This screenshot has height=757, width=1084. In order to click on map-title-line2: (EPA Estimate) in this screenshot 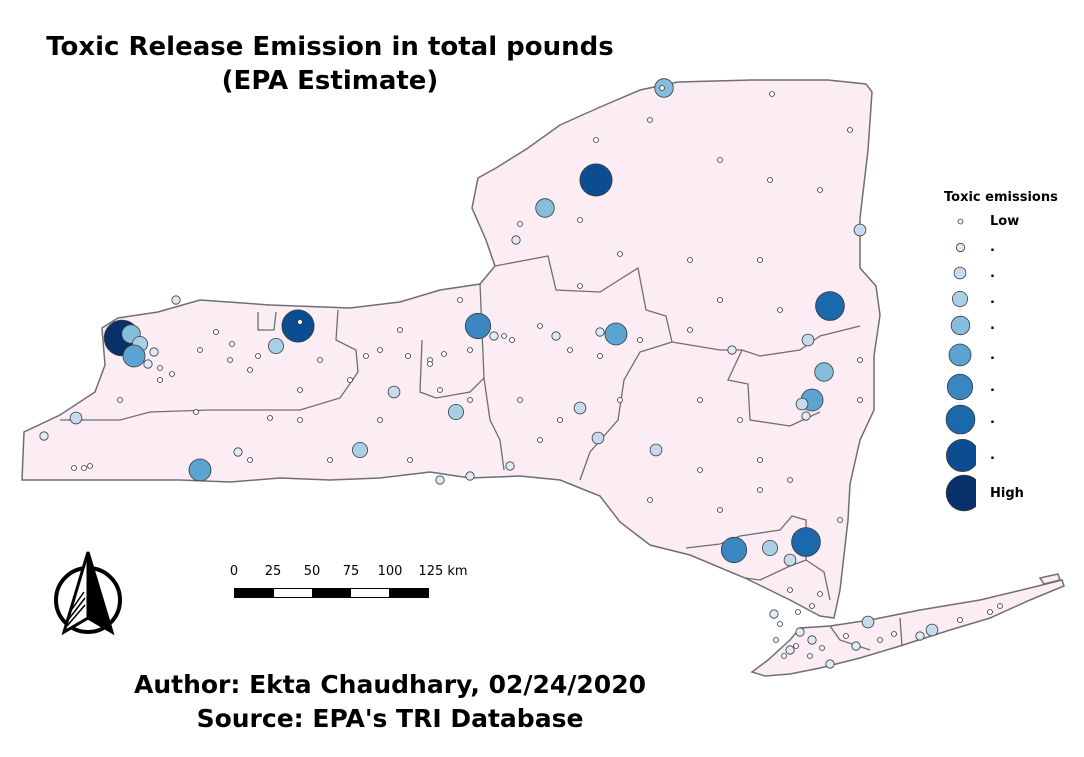, I will do `click(330, 81)`.